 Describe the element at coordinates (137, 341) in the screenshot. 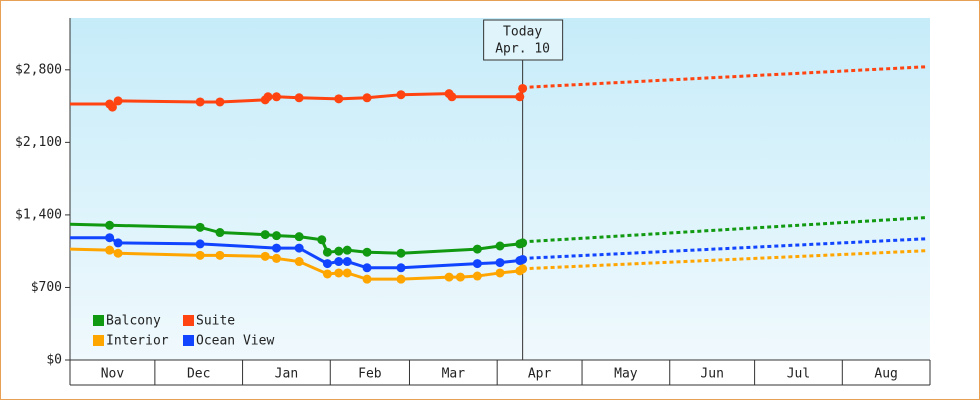

I see `legend-label: Interior` at that location.